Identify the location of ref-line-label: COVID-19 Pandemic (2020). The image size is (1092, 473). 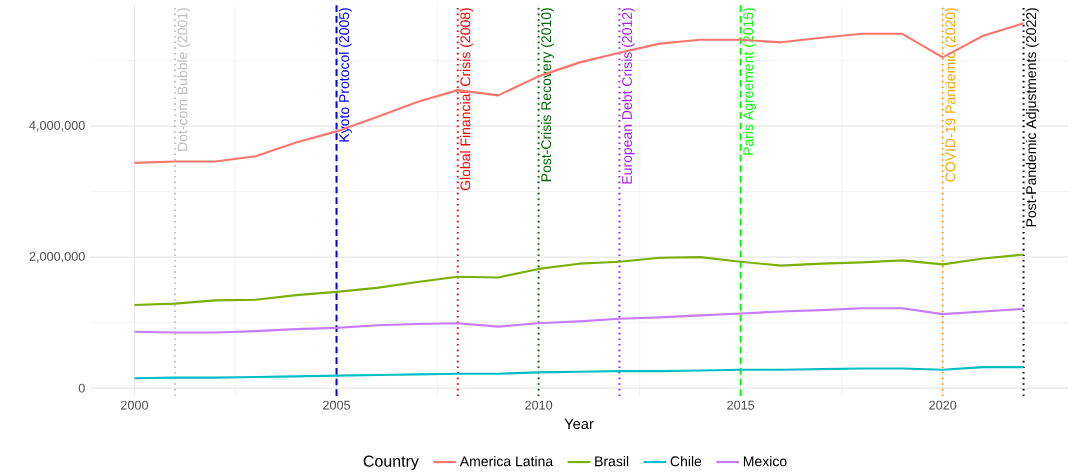
(951, 95).